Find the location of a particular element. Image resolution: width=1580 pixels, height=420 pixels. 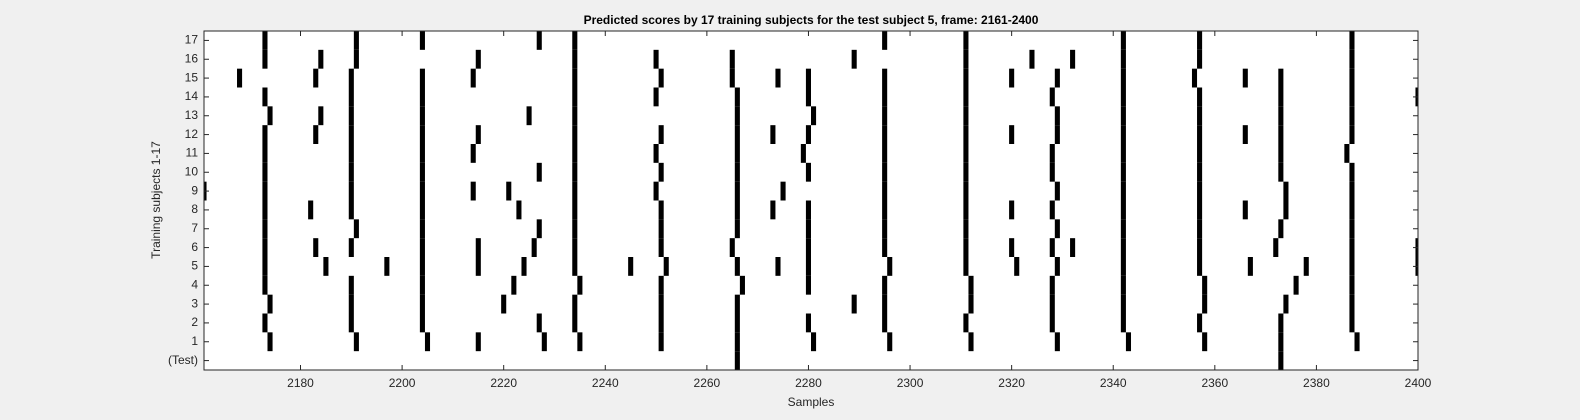

y-tick-label: 3 is located at coordinates (194, 303).